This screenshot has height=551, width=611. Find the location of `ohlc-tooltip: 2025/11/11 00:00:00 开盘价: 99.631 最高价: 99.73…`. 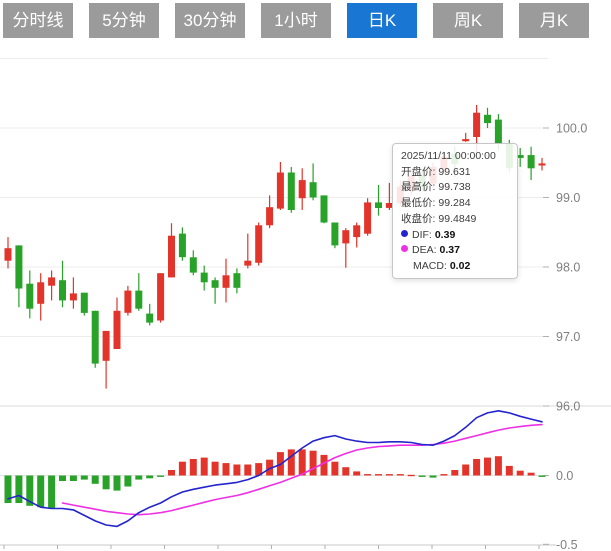

ohlc-tooltip: 2025/11/11 00:00:00 开盘价: 99.631 最高价: 99.73… is located at coordinates (455, 211).